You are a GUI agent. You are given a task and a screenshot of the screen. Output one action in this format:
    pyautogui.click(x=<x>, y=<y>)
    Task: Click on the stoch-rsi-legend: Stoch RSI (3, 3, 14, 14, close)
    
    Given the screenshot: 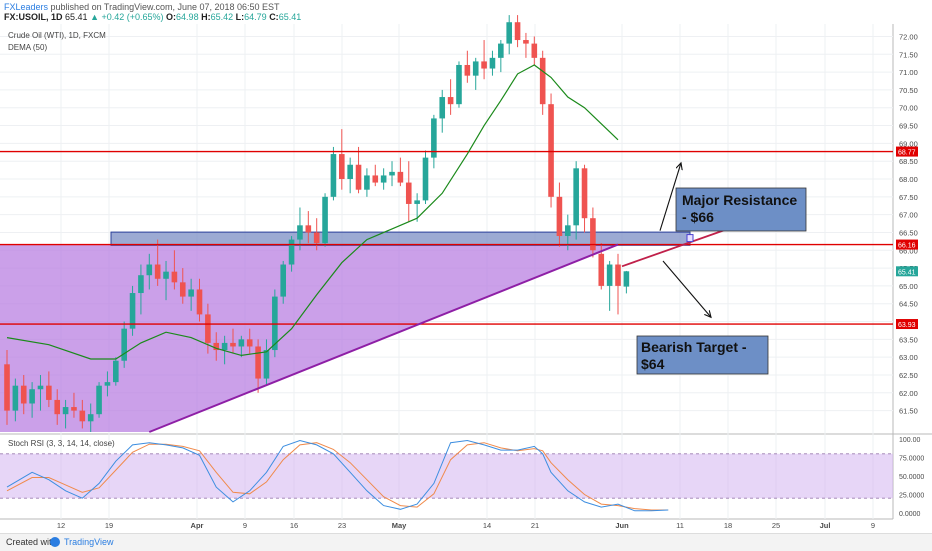 What is the action you would take?
    pyautogui.click(x=61, y=443)
    